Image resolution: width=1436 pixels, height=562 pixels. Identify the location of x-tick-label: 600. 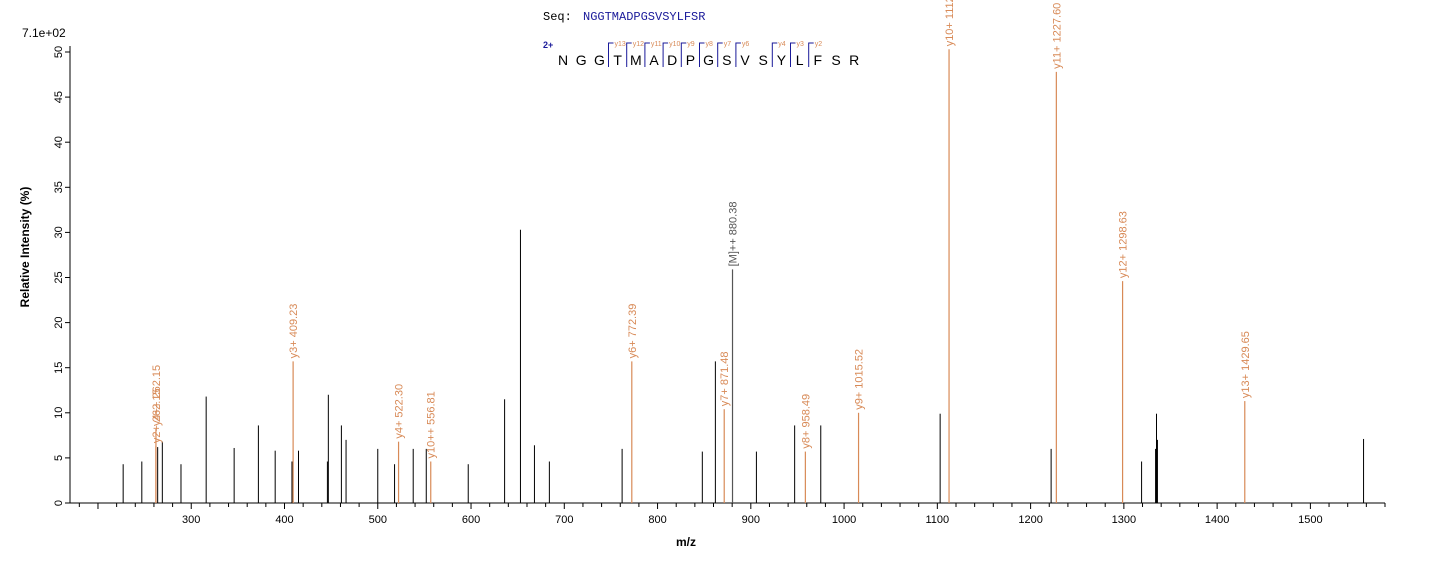
(471, 520).